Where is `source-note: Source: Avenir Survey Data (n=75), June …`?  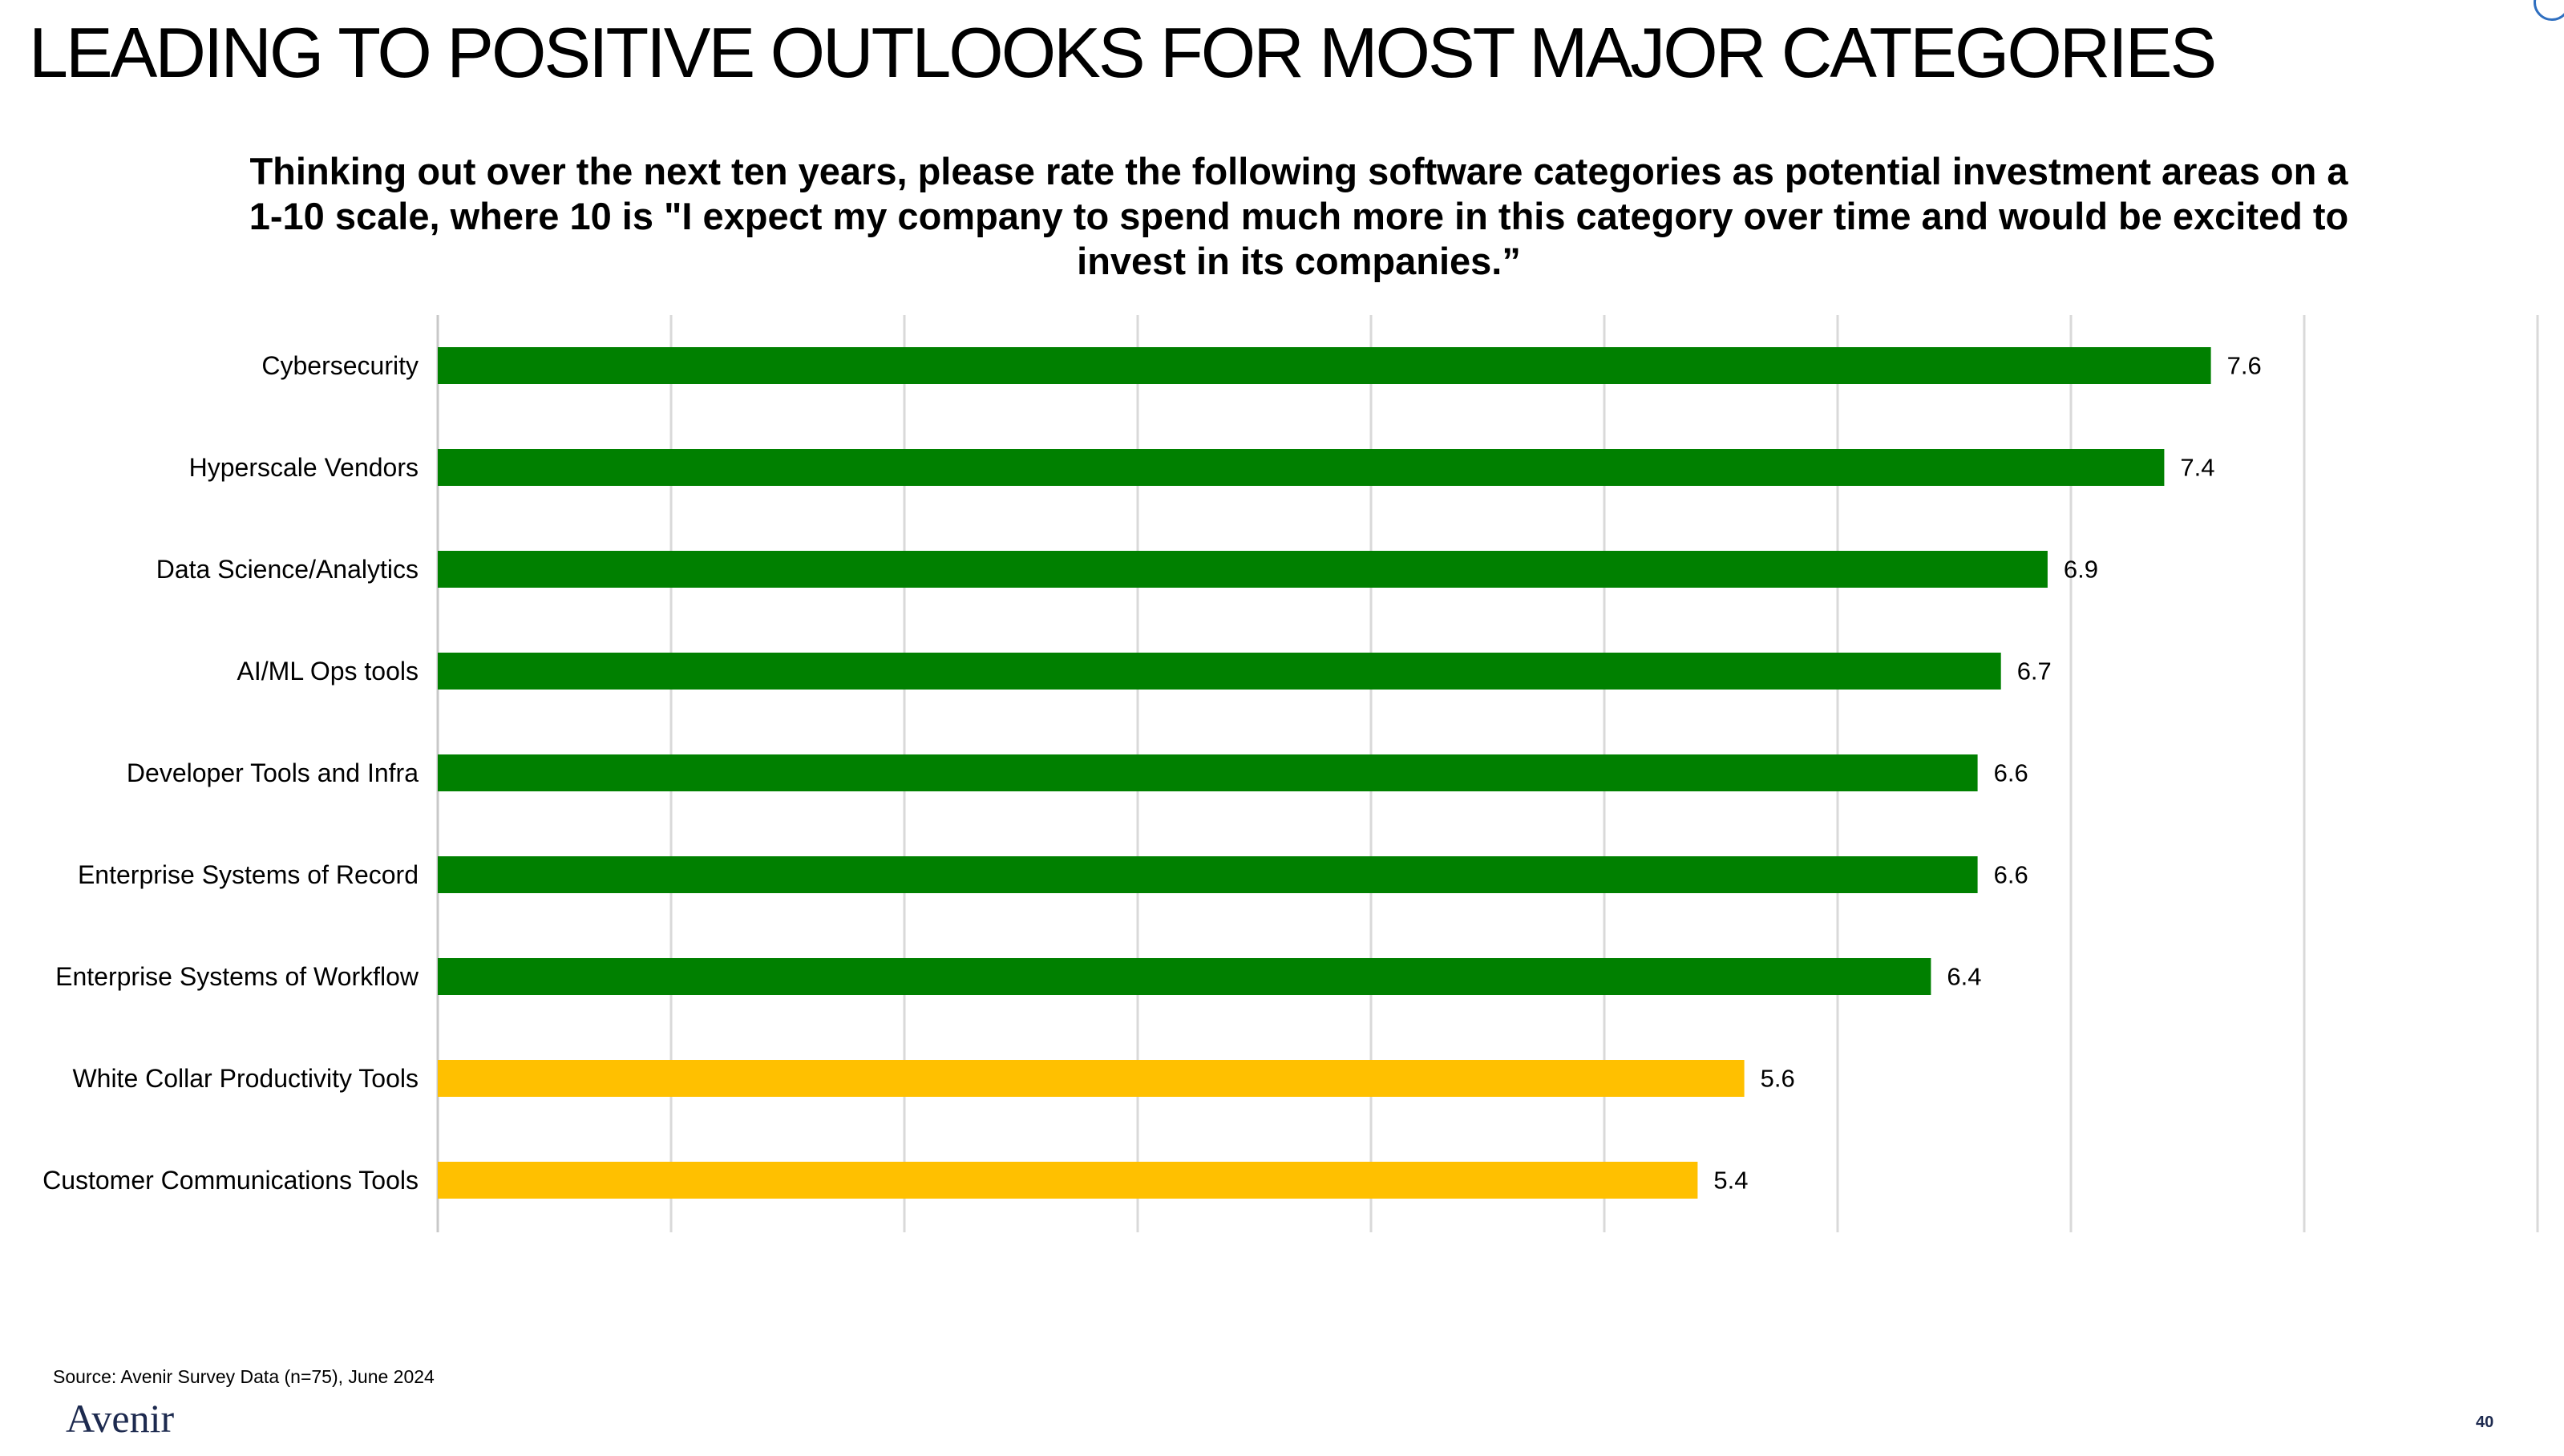 source-note: Source: Avenir Survey Data (n=75), June … is located at coordinates (244, 1376).